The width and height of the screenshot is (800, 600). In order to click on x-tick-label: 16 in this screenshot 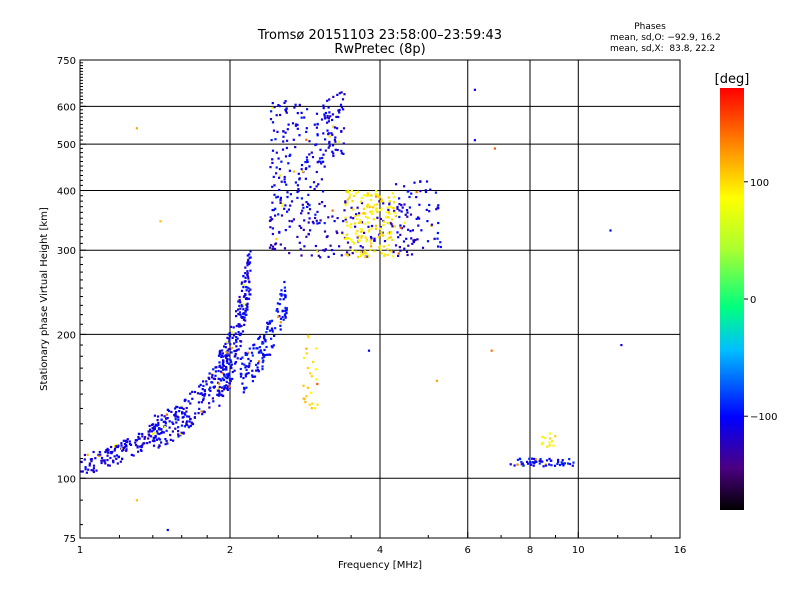, I will do `click(680, 550)`.